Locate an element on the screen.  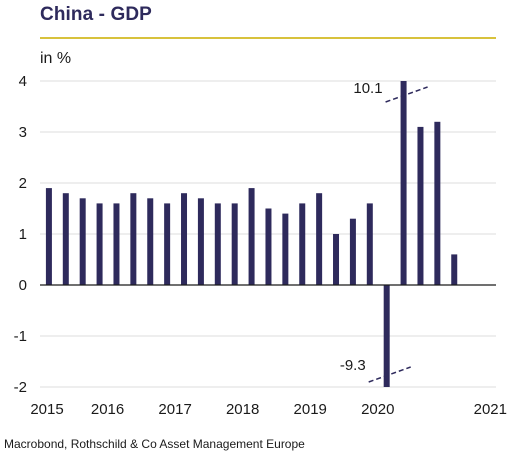
x-tick-label: 2017 is located at coordinates (174, 409).